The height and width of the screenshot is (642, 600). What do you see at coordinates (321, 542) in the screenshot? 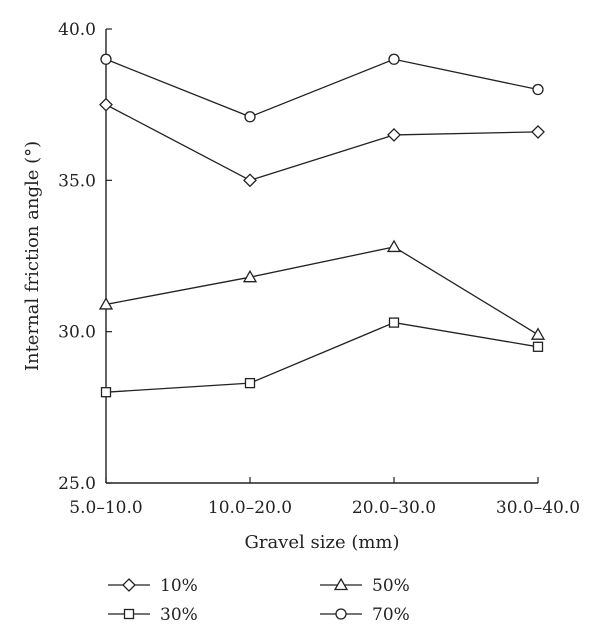
I see `x-axis-title: Gravel size (mm)` at bounding box center [321, 542].